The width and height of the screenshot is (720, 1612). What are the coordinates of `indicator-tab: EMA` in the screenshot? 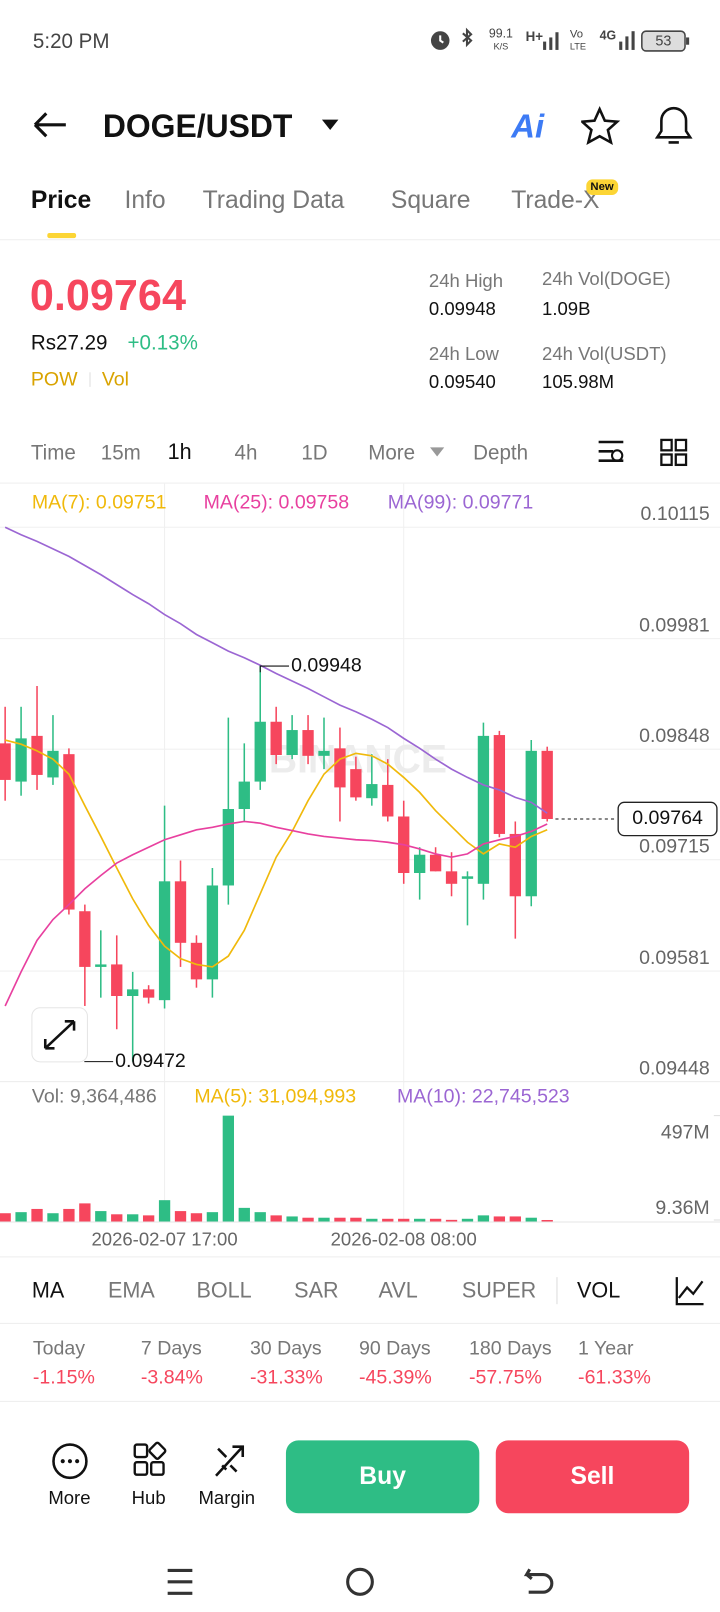 It's located at (131, 1290).